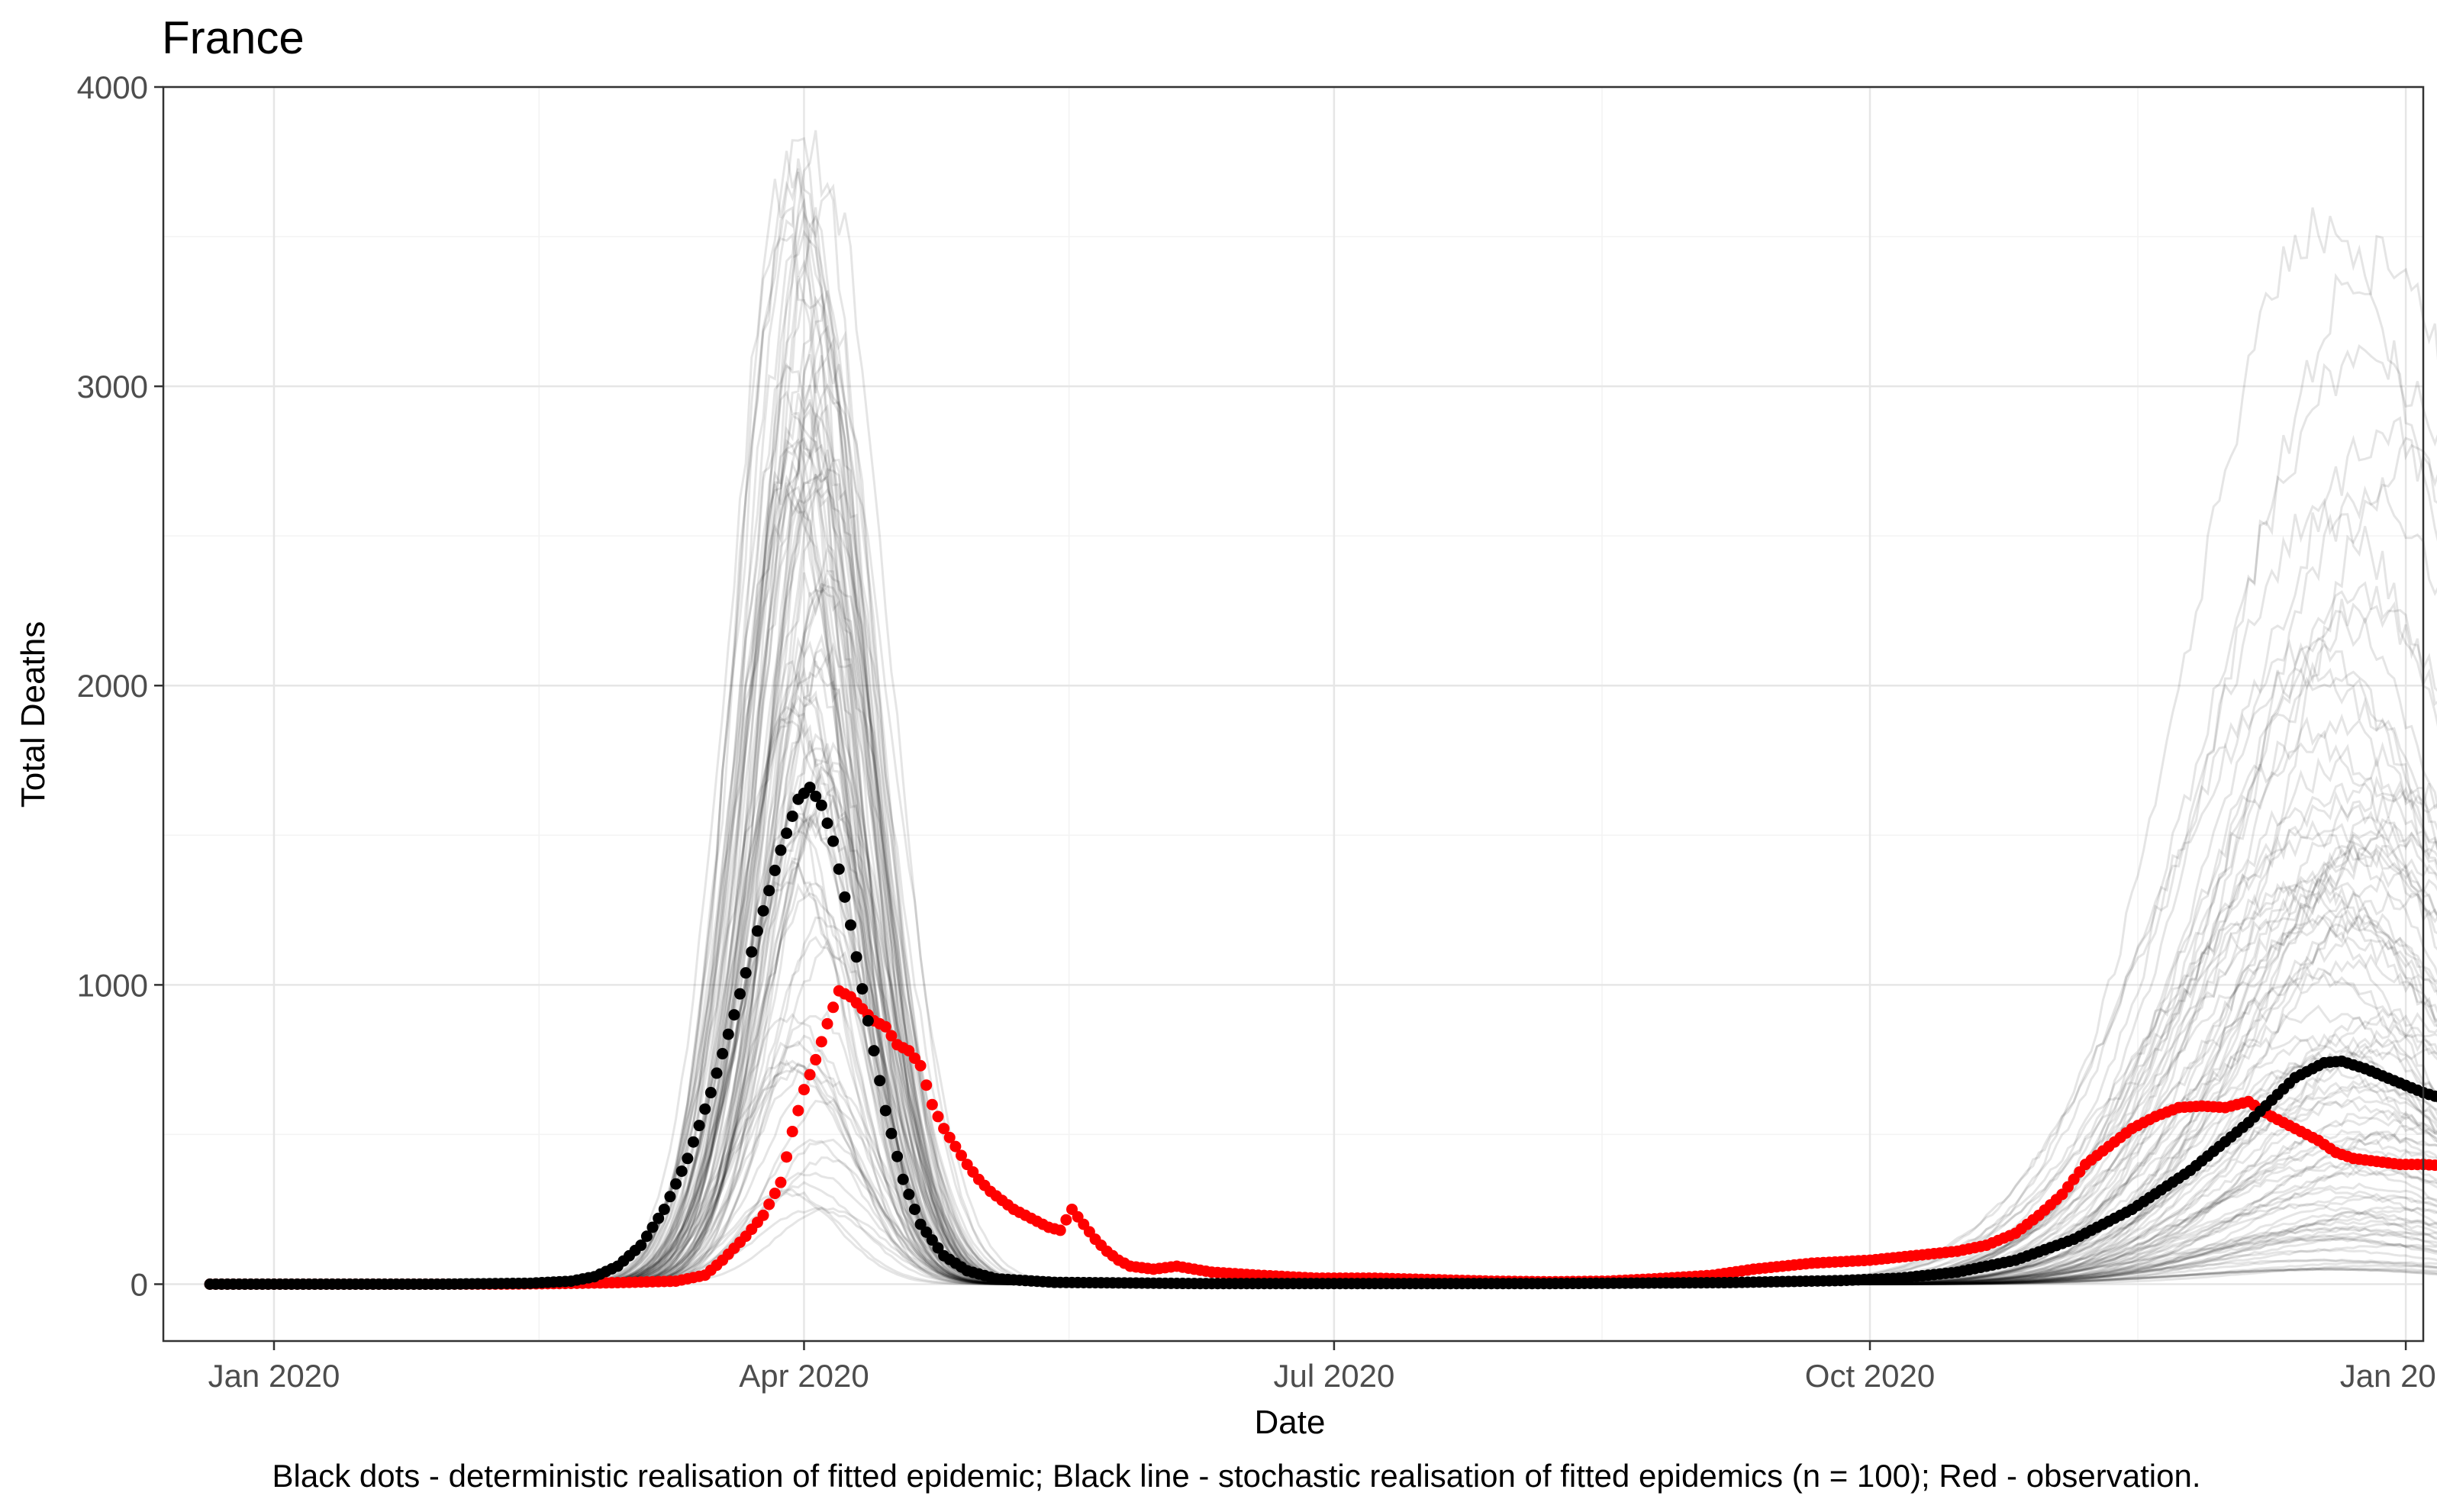  What do you see at coordinates (112, 87) in the screenshot?
I see `y-tick-label: 4000` at bounding box center [112, 87].